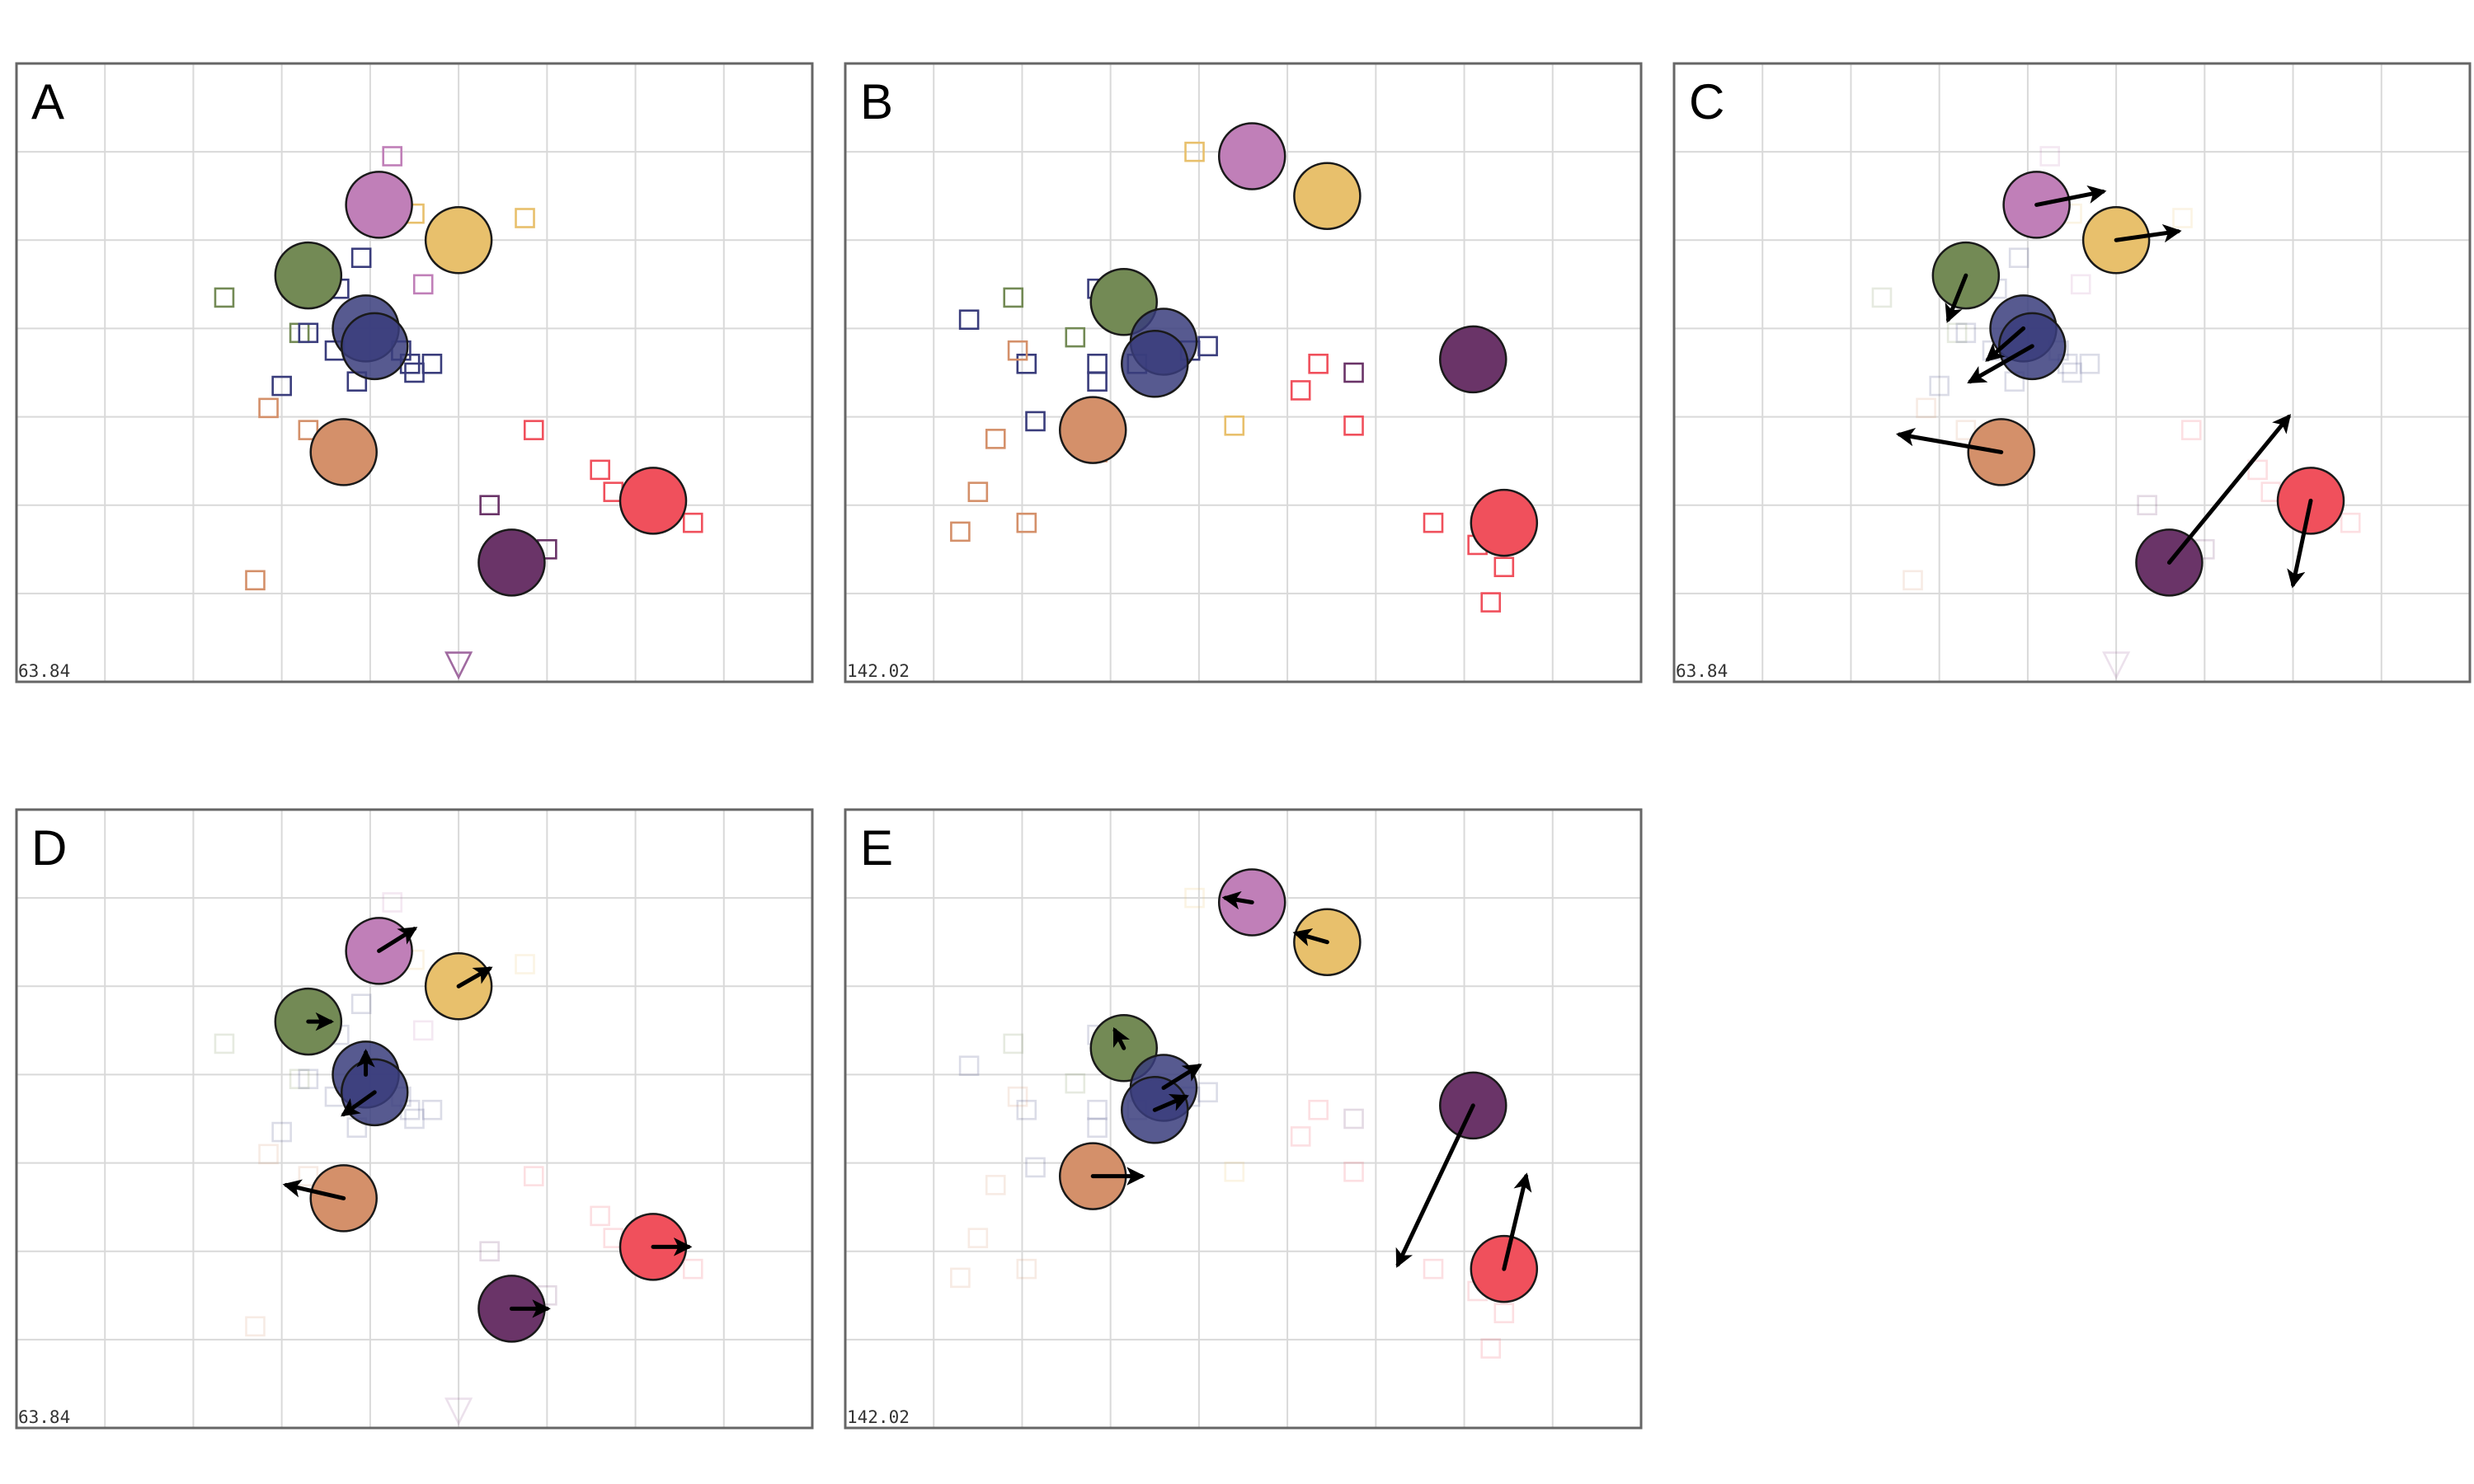  Describe the element at coordinates (878, 671) in the screenshot. I see `corner-value: 142.02` at that location.